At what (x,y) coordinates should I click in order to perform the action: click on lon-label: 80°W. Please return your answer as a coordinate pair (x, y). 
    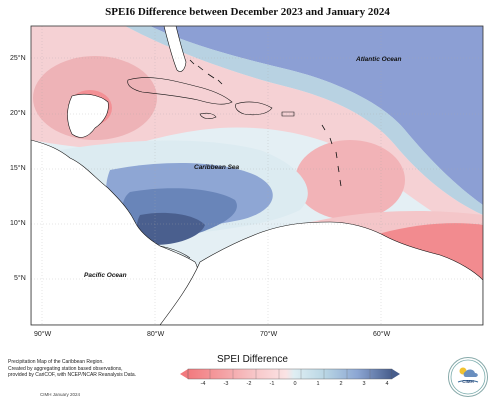
    Looking at the image, I should click on (156, 334).